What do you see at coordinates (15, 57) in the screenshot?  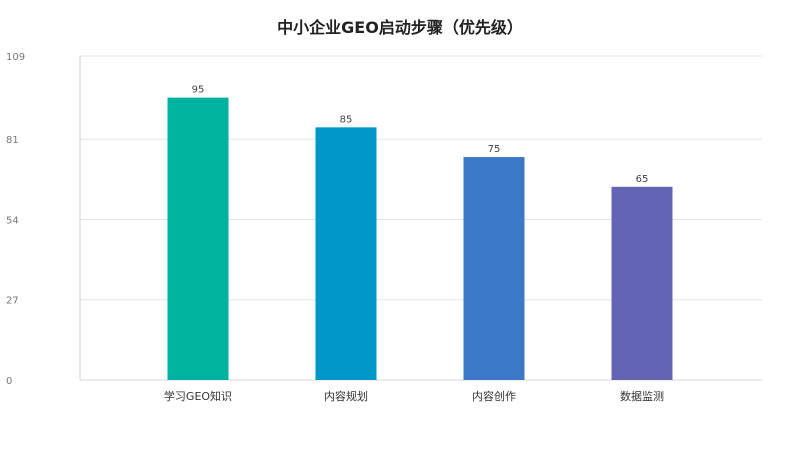 I see `y-tick-label: 109` at bounding box center [15, 57].